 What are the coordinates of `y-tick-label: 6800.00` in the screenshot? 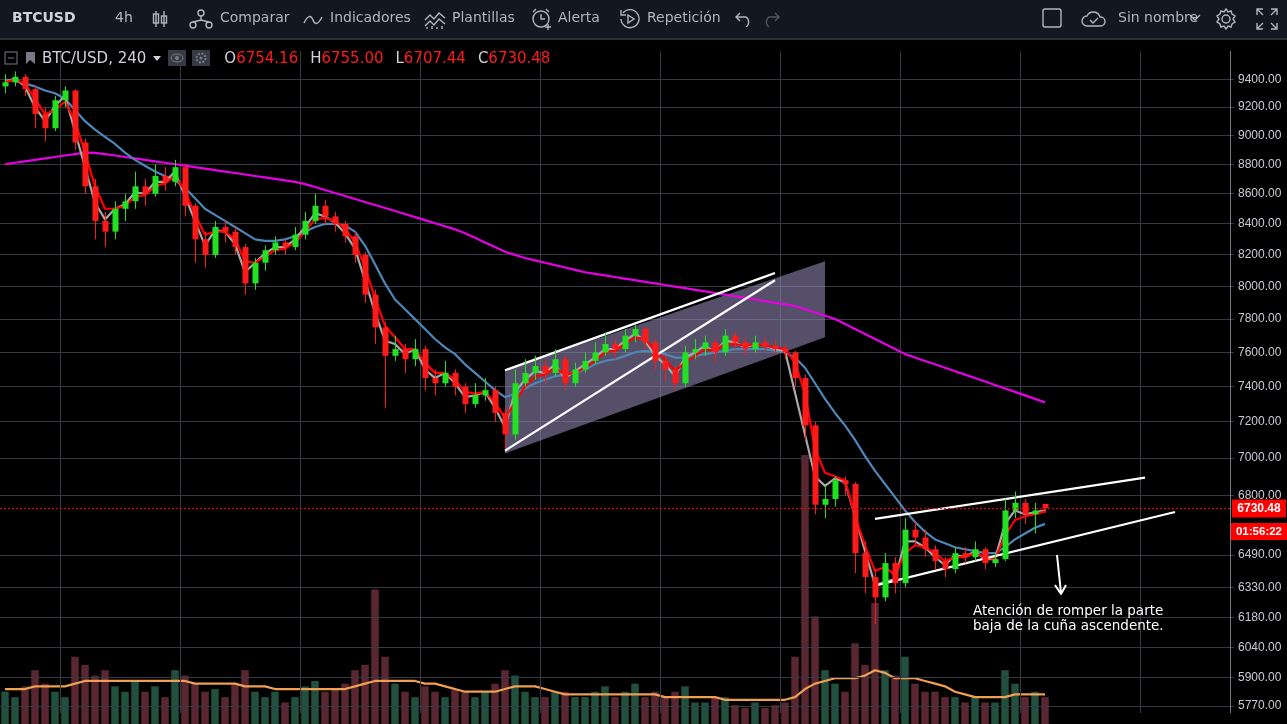 It's located at (1260, 494).